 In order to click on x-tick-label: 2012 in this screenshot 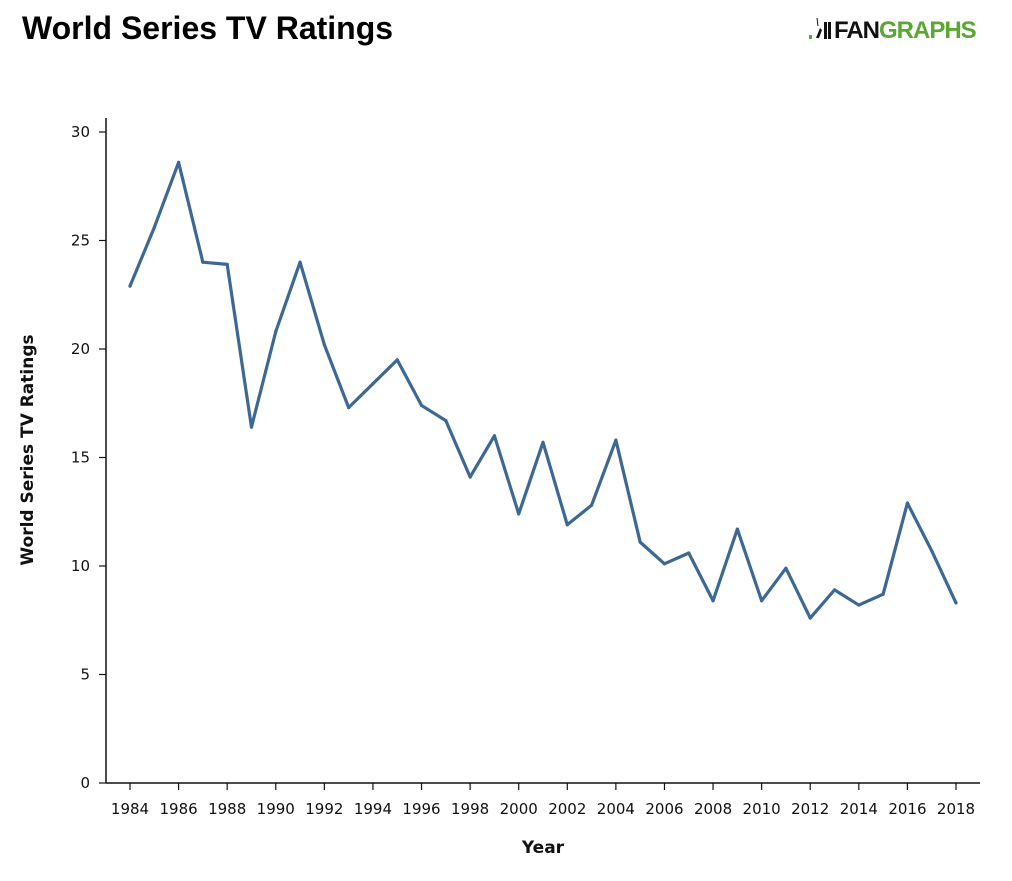, I will do `click(810, 809)`.